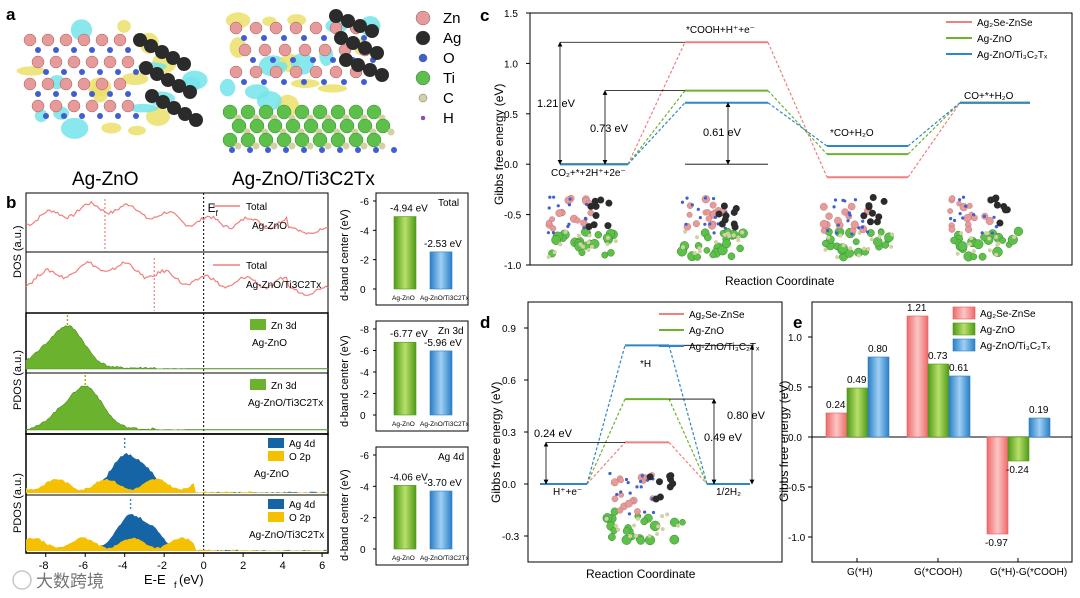 Image resolution: width=1080 pixels, height=598 pixels. What do you see at coordinates (451, 331) in the screenshot?
I see `d-band-chart-title: Zn 3d` at bounding box center [451, 331].